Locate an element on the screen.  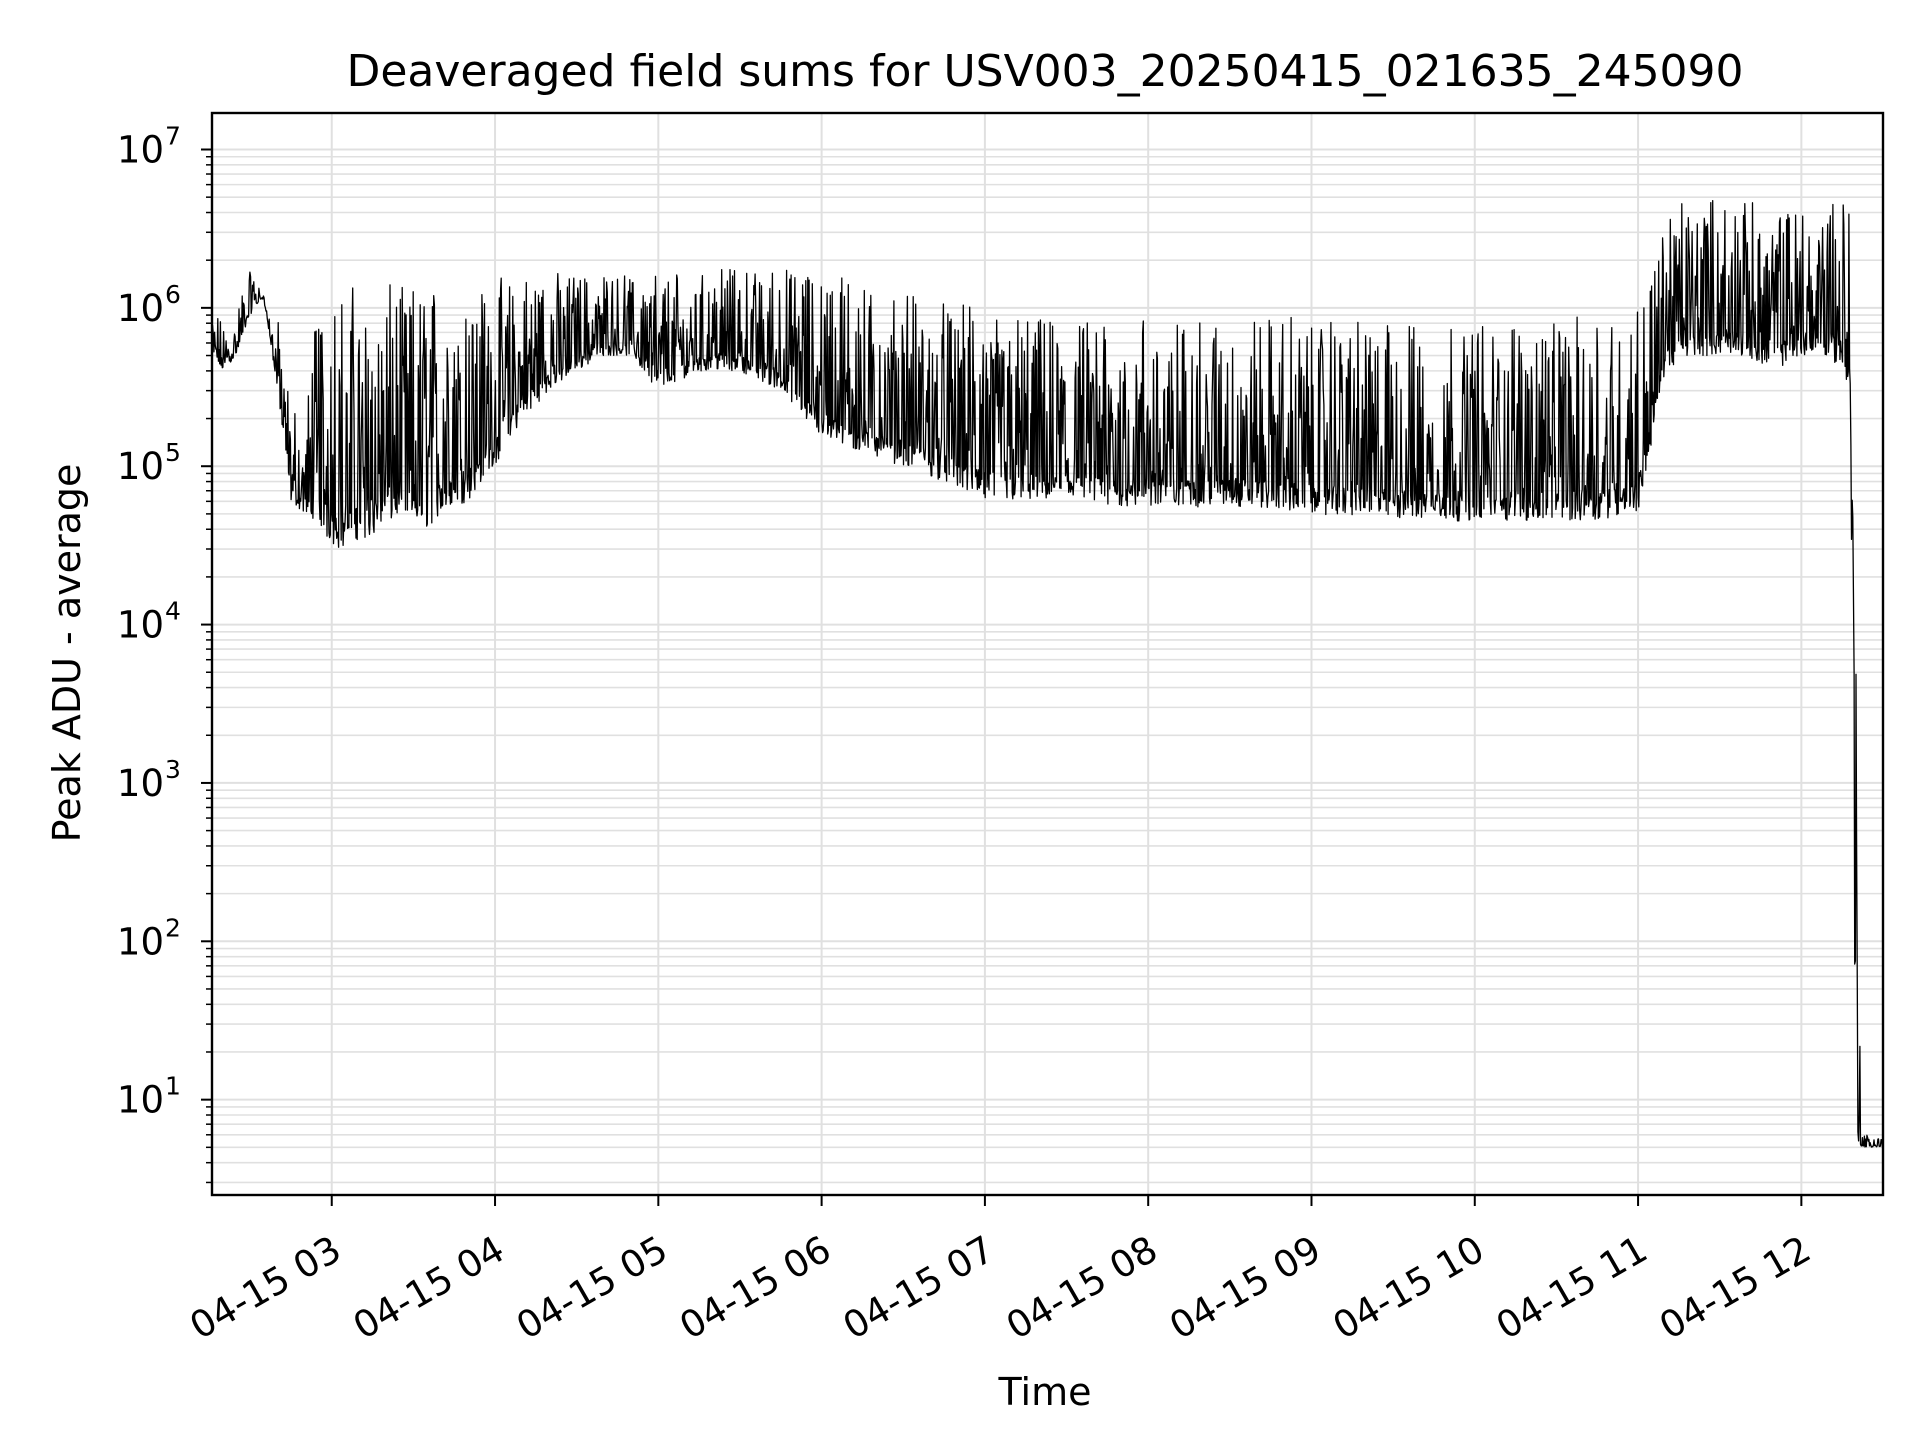
y-tick-exponent: 1 is located at coordinates (173, 1086).